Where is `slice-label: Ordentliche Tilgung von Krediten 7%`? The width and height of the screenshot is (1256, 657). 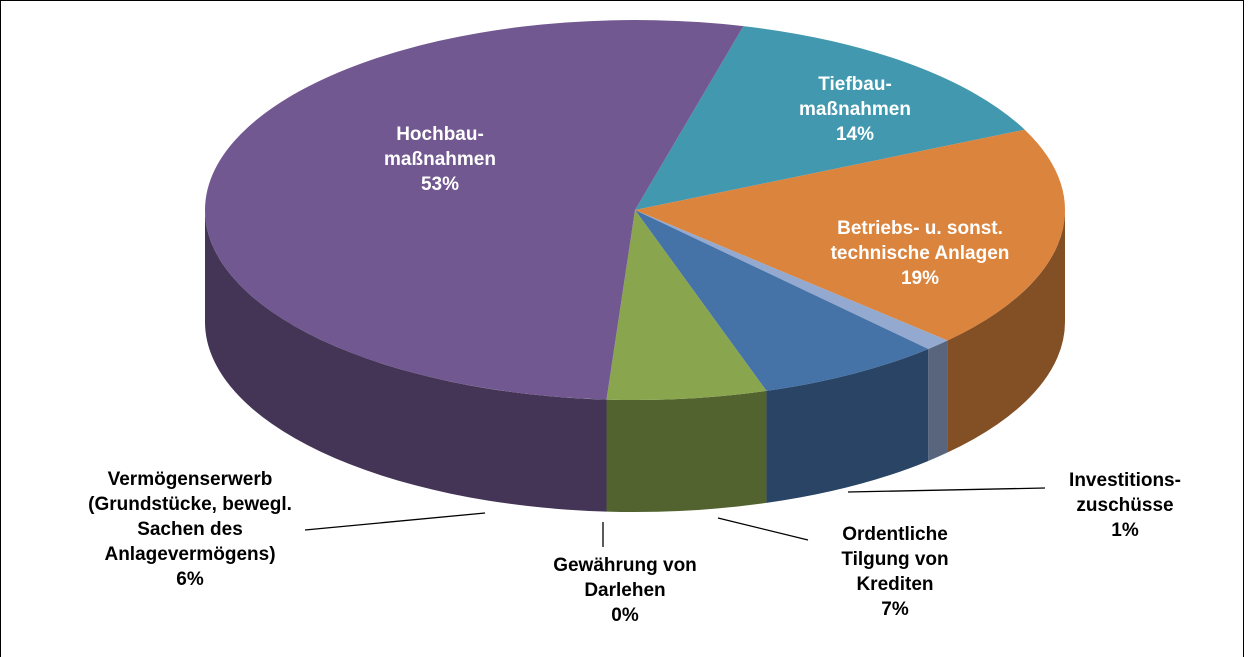 slice-label: Ordentliche Tilgung von Krediten 7% is located at coordinates (894, 572).